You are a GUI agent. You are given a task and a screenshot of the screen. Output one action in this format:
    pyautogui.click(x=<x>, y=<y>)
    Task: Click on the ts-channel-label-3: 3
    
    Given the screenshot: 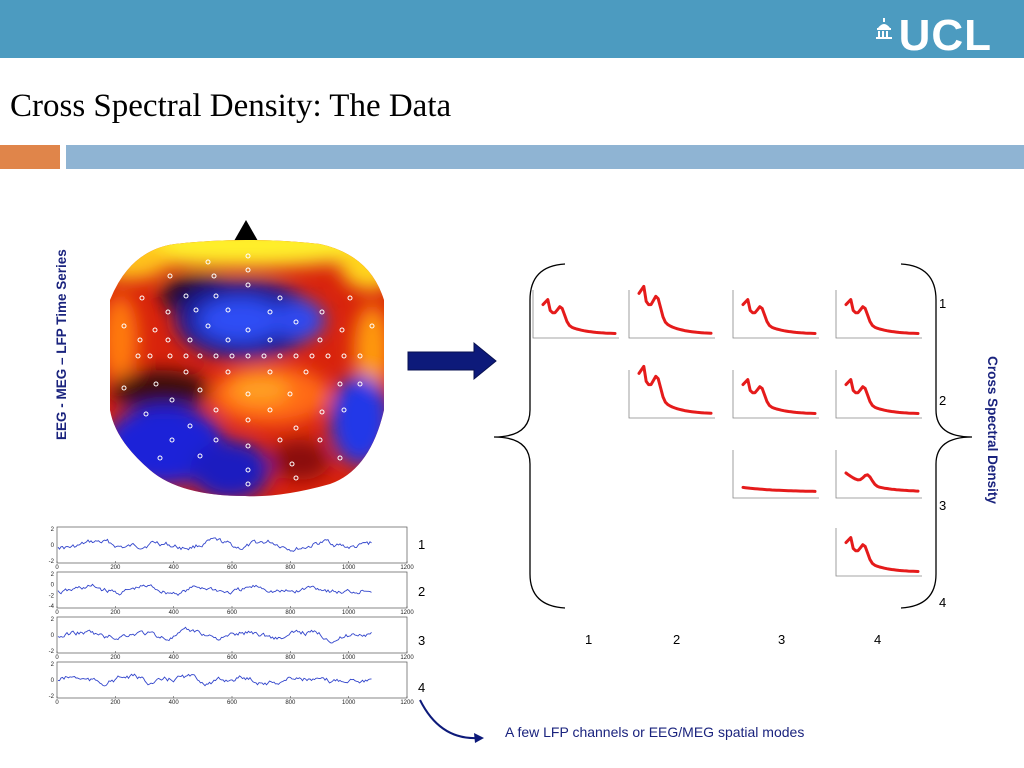 What is the action you would take?
    pyautogui.click(x=422, y=640)
    